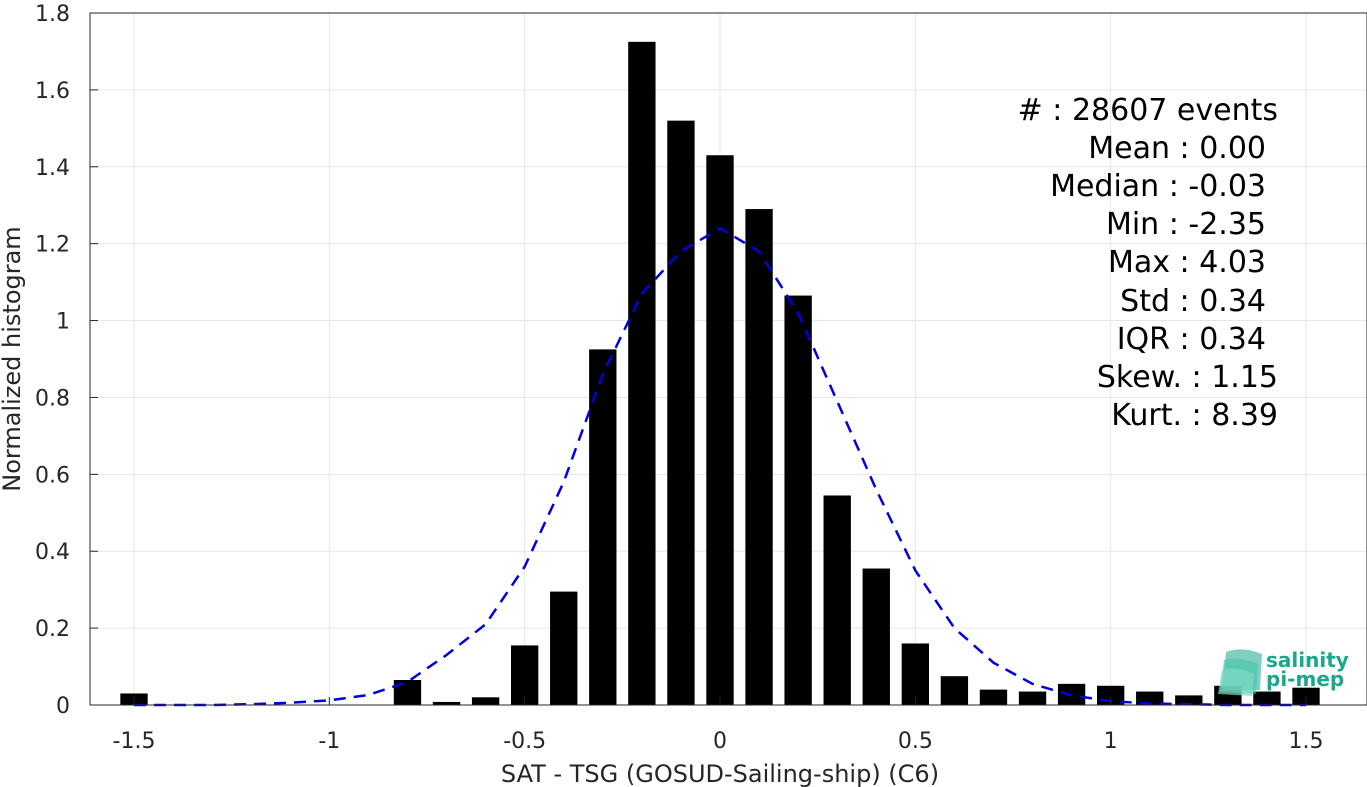 This screenshot has width=1367, height=787. I want to click on y-axis-label: Normalized histogram, so click(13, 358).